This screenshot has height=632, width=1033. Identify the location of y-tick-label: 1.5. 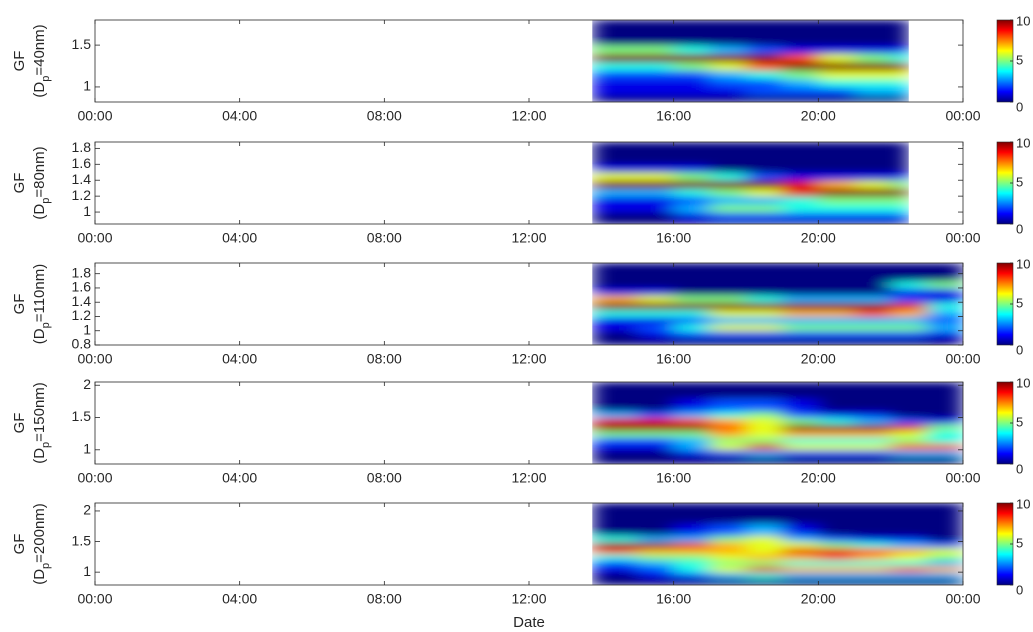
(82, 416).